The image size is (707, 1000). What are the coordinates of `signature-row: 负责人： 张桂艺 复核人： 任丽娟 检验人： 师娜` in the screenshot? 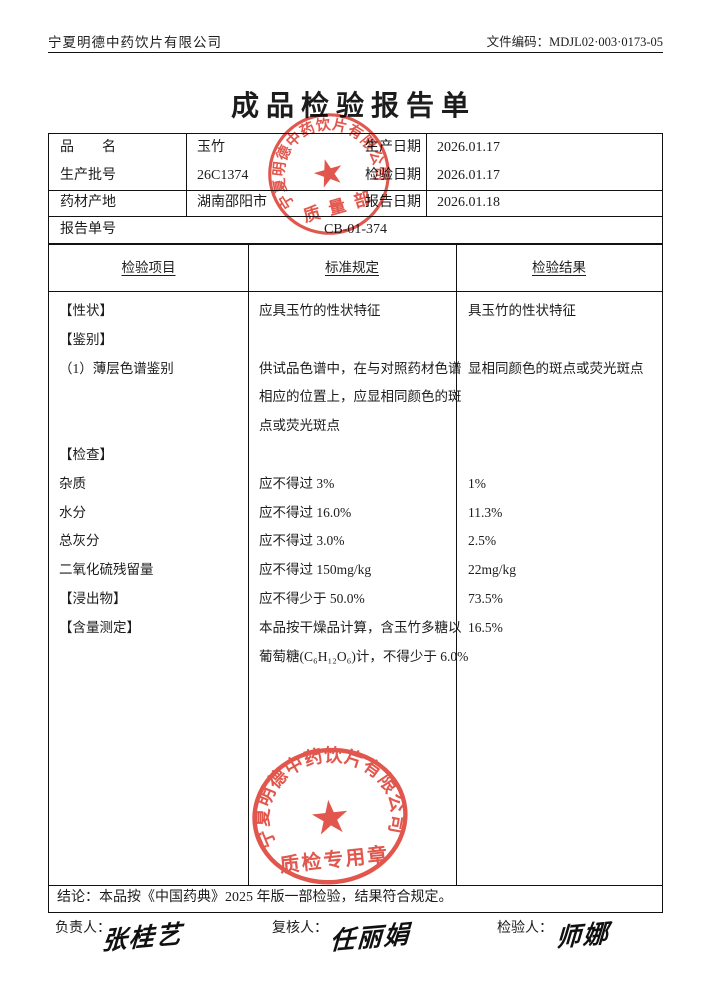 It's located at (353, 942).